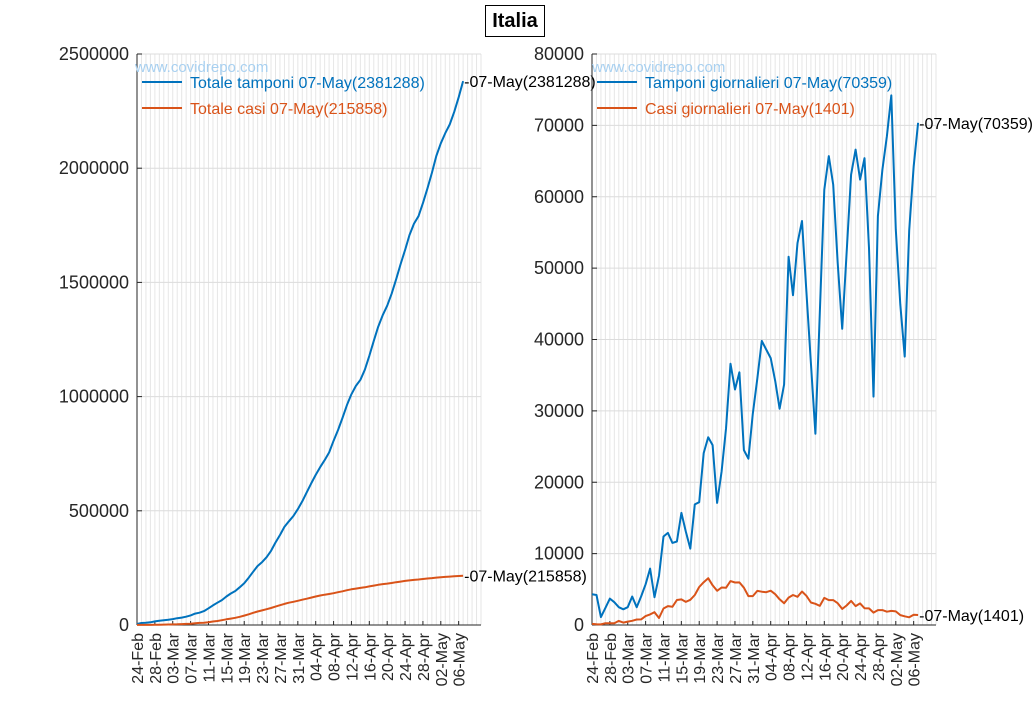 This screenshot has width=1036, height=703. I want to click on y-tick-label: 10000, so click(559, 554).